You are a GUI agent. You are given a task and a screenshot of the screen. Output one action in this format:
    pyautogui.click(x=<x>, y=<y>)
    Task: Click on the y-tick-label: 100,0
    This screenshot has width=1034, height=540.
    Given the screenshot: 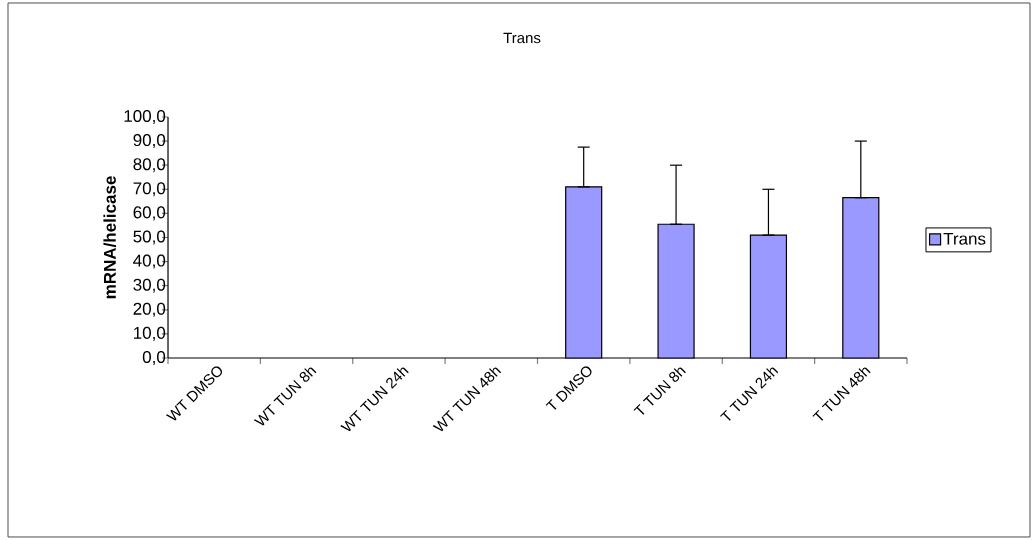 What is the action you would take?
    pyautogui.click(x=145, y=116)
    